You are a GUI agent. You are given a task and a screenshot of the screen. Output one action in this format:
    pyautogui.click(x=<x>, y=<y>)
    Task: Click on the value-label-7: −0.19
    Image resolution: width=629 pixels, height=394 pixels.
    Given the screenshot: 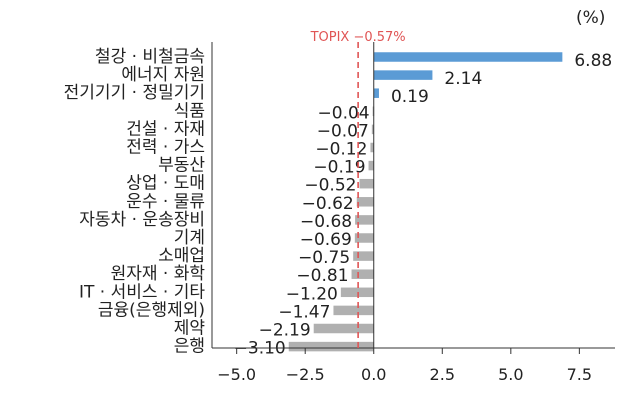 What is the action you would take?
    pyautogui.click(x=339, y=168)
    